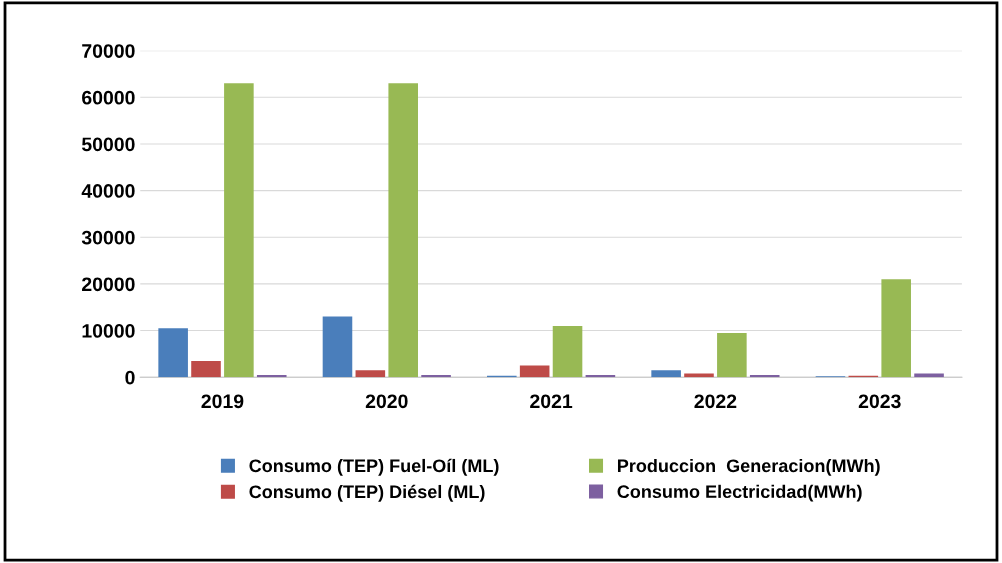 This screenshot has width=1002, height=563. Describe the element at coordinates (879, 401) in the screenshot. I see `x-tick-label: 2023` at that location.